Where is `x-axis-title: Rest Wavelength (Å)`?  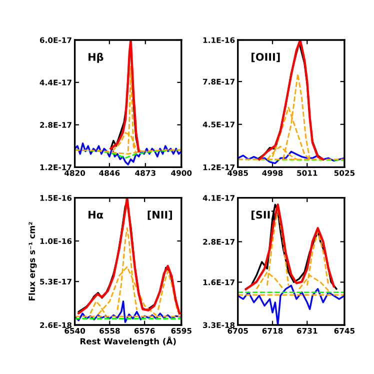 x-axis-title: Rest Wavelength (Å) is located at coordinates (128, 341).